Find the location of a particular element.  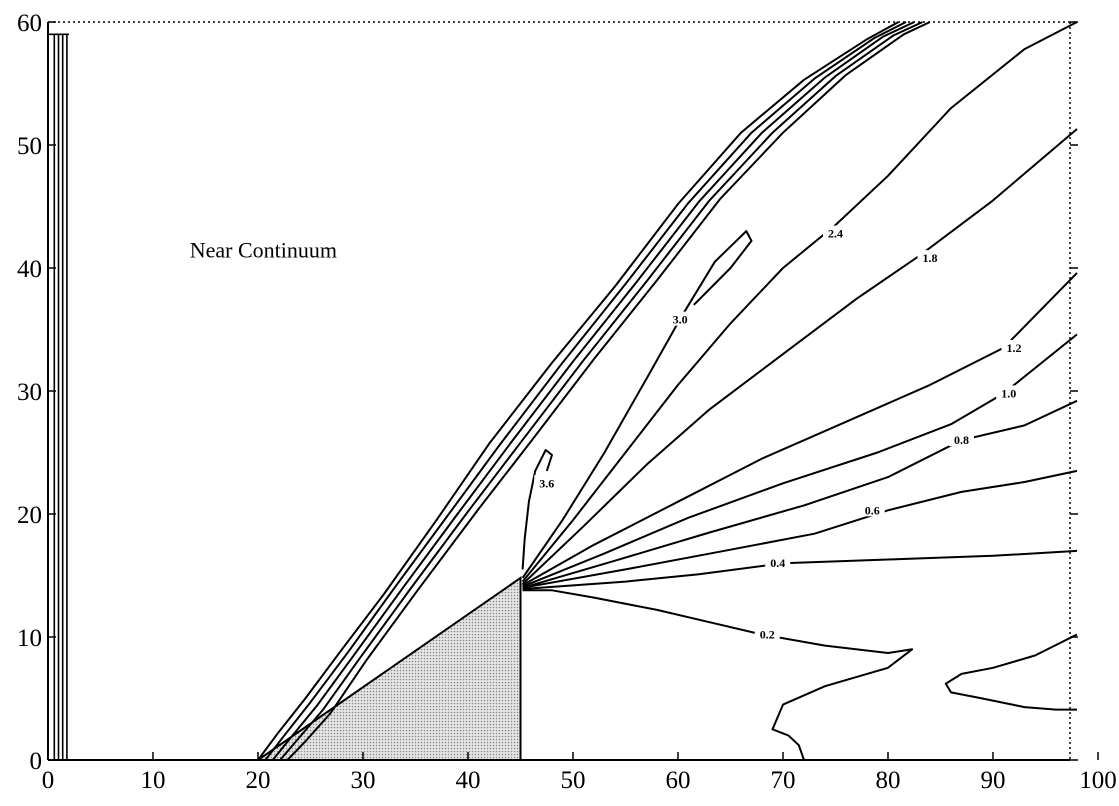

x-tick-label-10: 10 is located at coordinates (153, 780).